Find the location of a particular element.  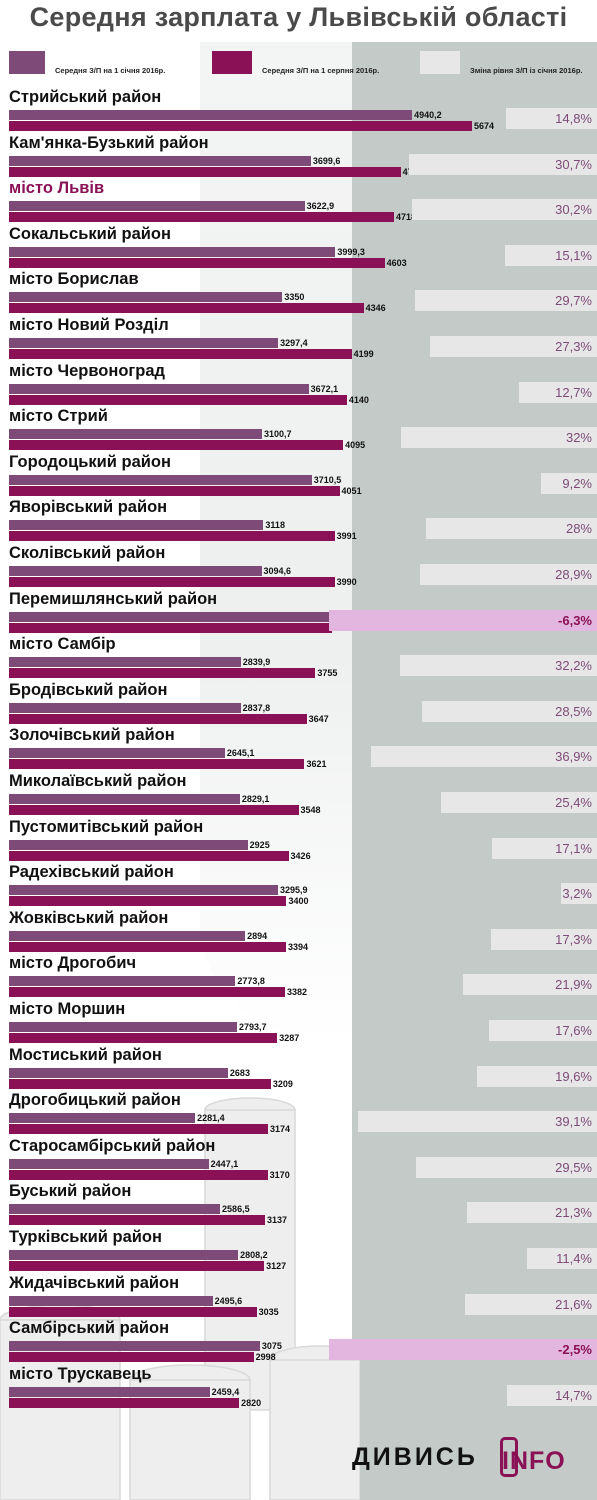

change-label: 21,3% is located at coordinates (573, 1213).